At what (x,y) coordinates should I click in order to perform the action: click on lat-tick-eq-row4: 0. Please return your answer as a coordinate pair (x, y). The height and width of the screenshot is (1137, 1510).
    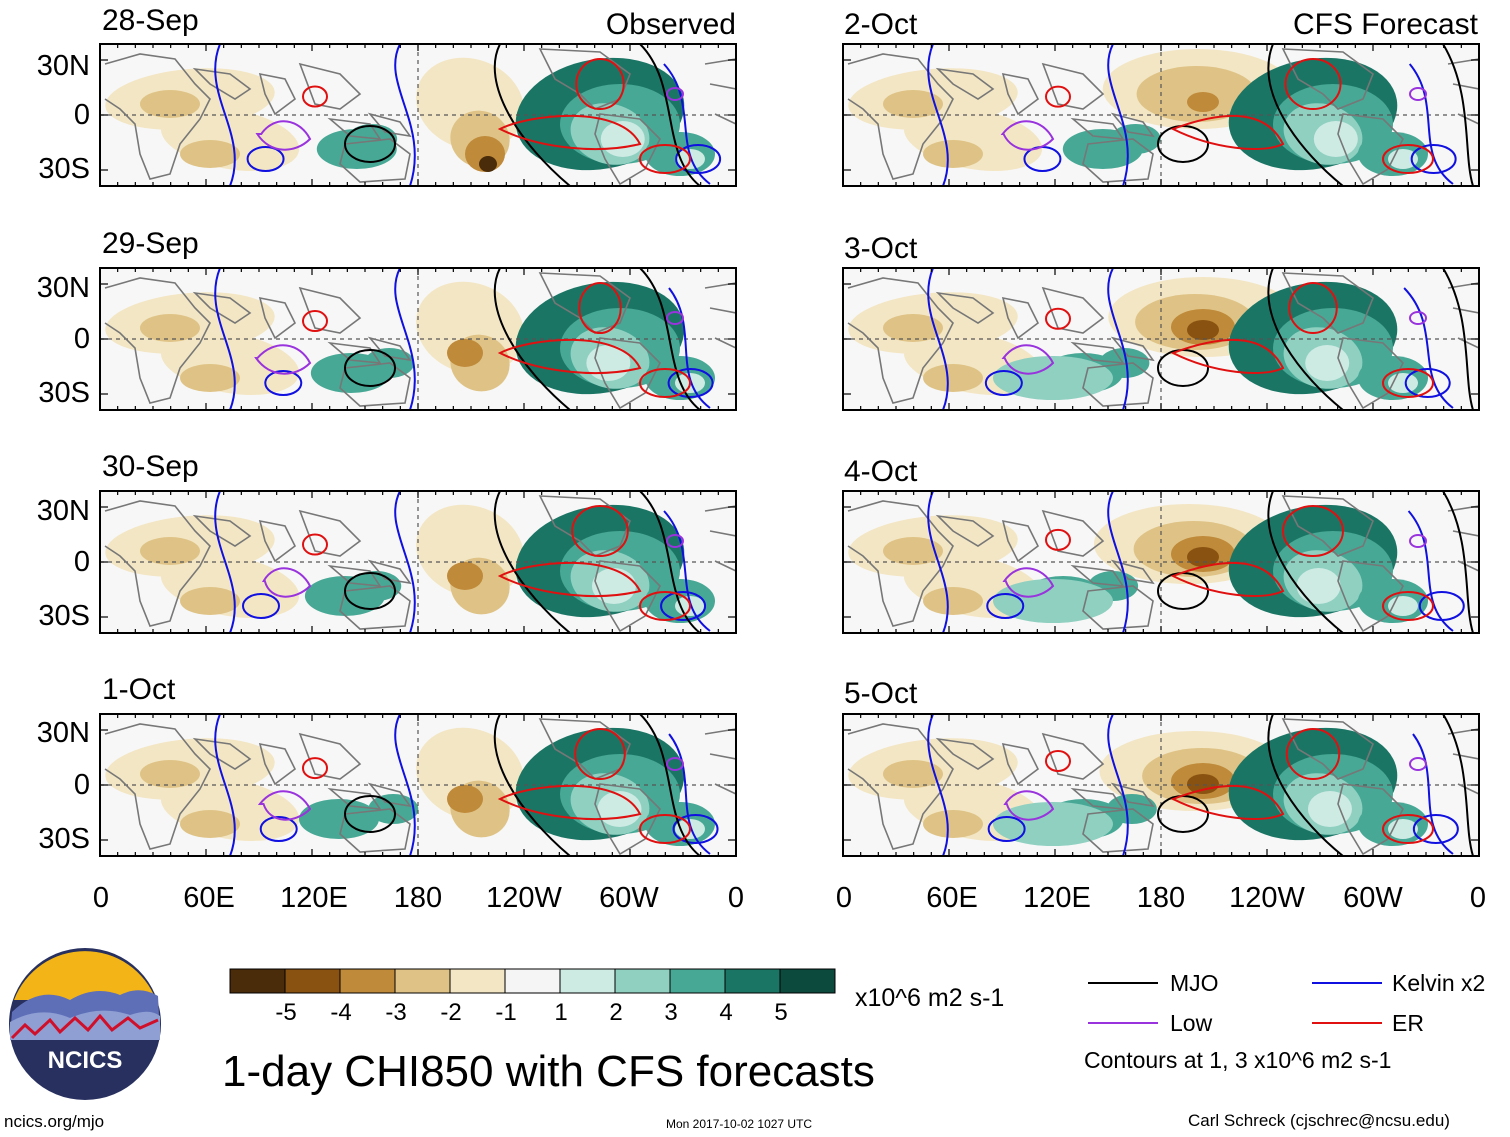
    Looking at the image, I should click on (81, 785).